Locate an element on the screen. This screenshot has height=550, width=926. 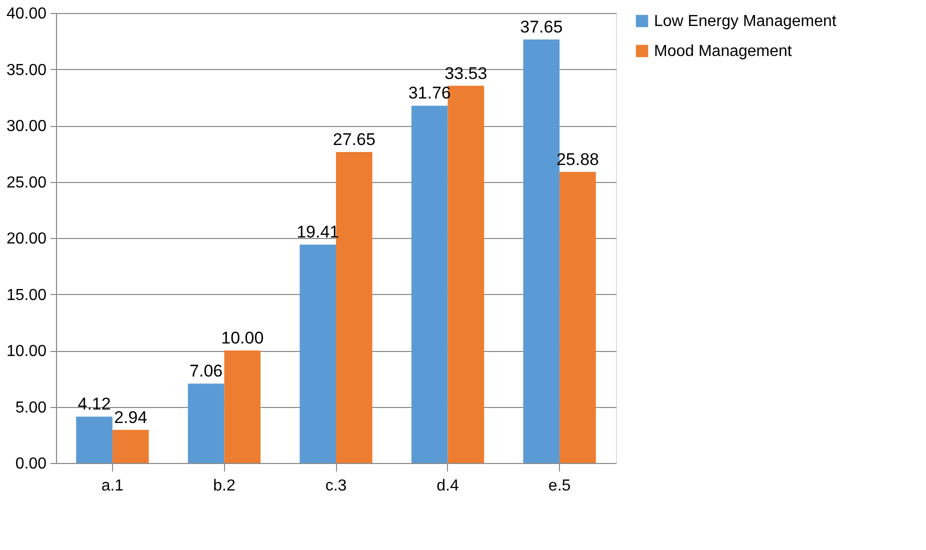
y-tick-label: 5.00 is located at coordinates (31, 407).